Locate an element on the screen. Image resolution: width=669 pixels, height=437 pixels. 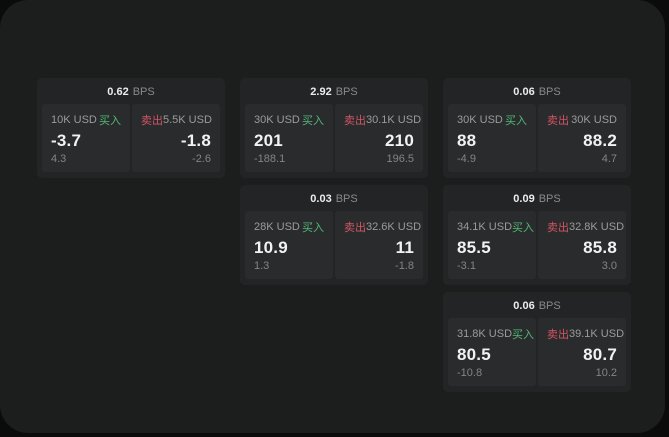
buy-panel: 34.1K USD 买入 85.5 -3.1 is located at coordinates (492, 245).